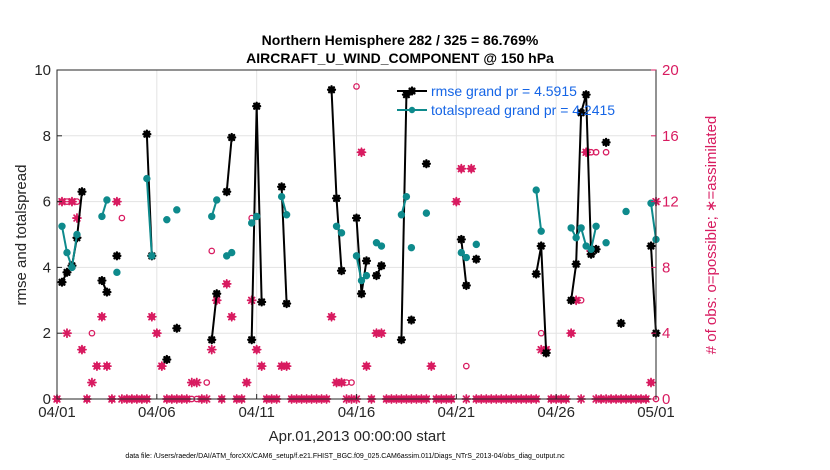 This screenshot has width=830, height=470. What do you see at coordinates (539, 210) in the screenshot?
I see `totalspread-line` at bounding box center [539, 210].